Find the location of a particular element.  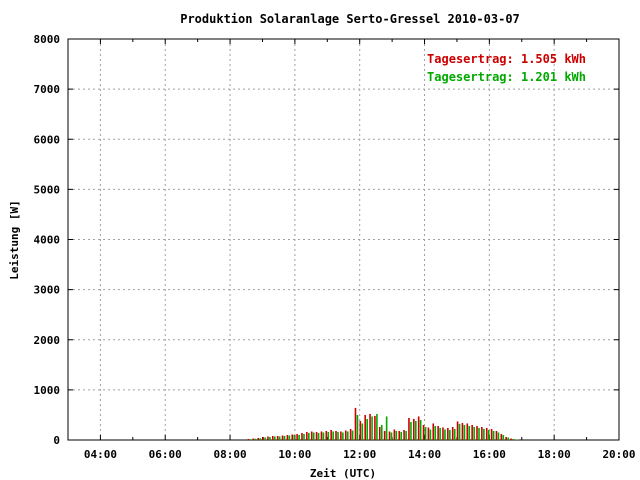

x-tick-label: 04:00 is located at coordinates (100, 454).